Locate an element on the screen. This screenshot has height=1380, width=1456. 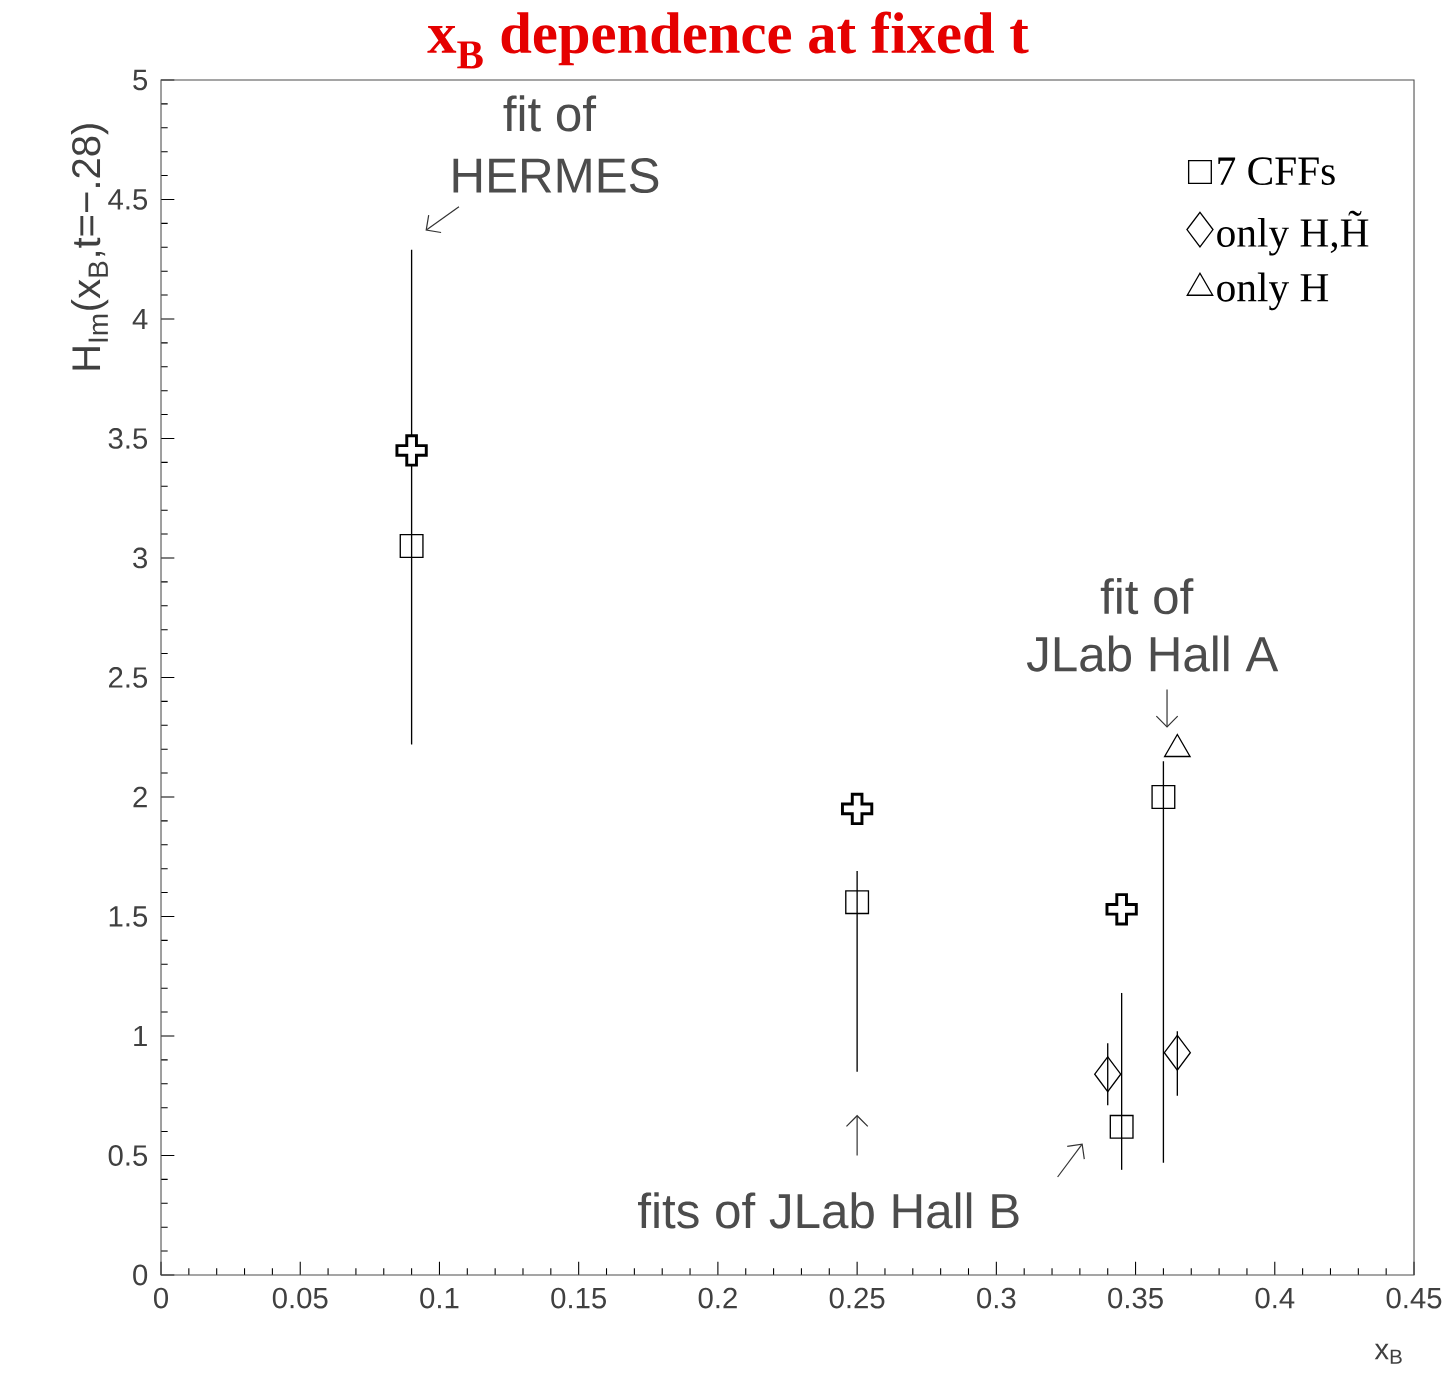
x-tick-label: 0 is located at coordinates (161, 1298).